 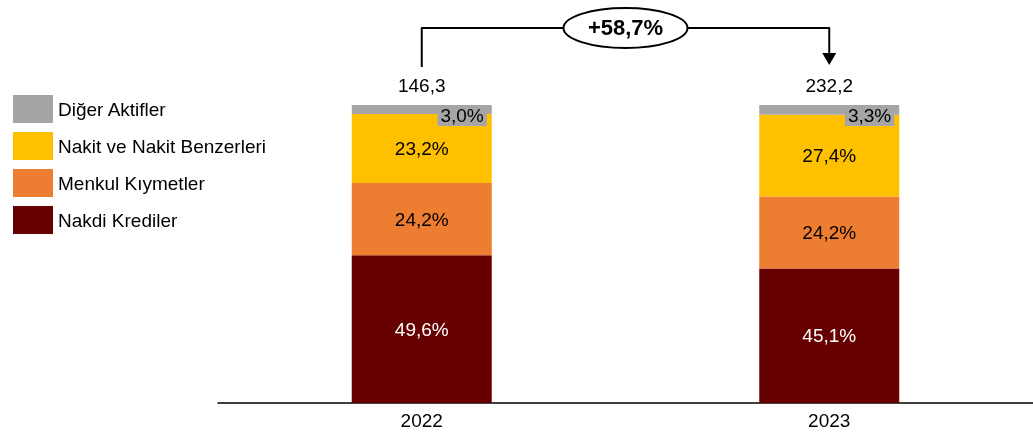 I want to click on legend-label: Nakit ve Nakit Benzerleri, so click(x=162, y=146).